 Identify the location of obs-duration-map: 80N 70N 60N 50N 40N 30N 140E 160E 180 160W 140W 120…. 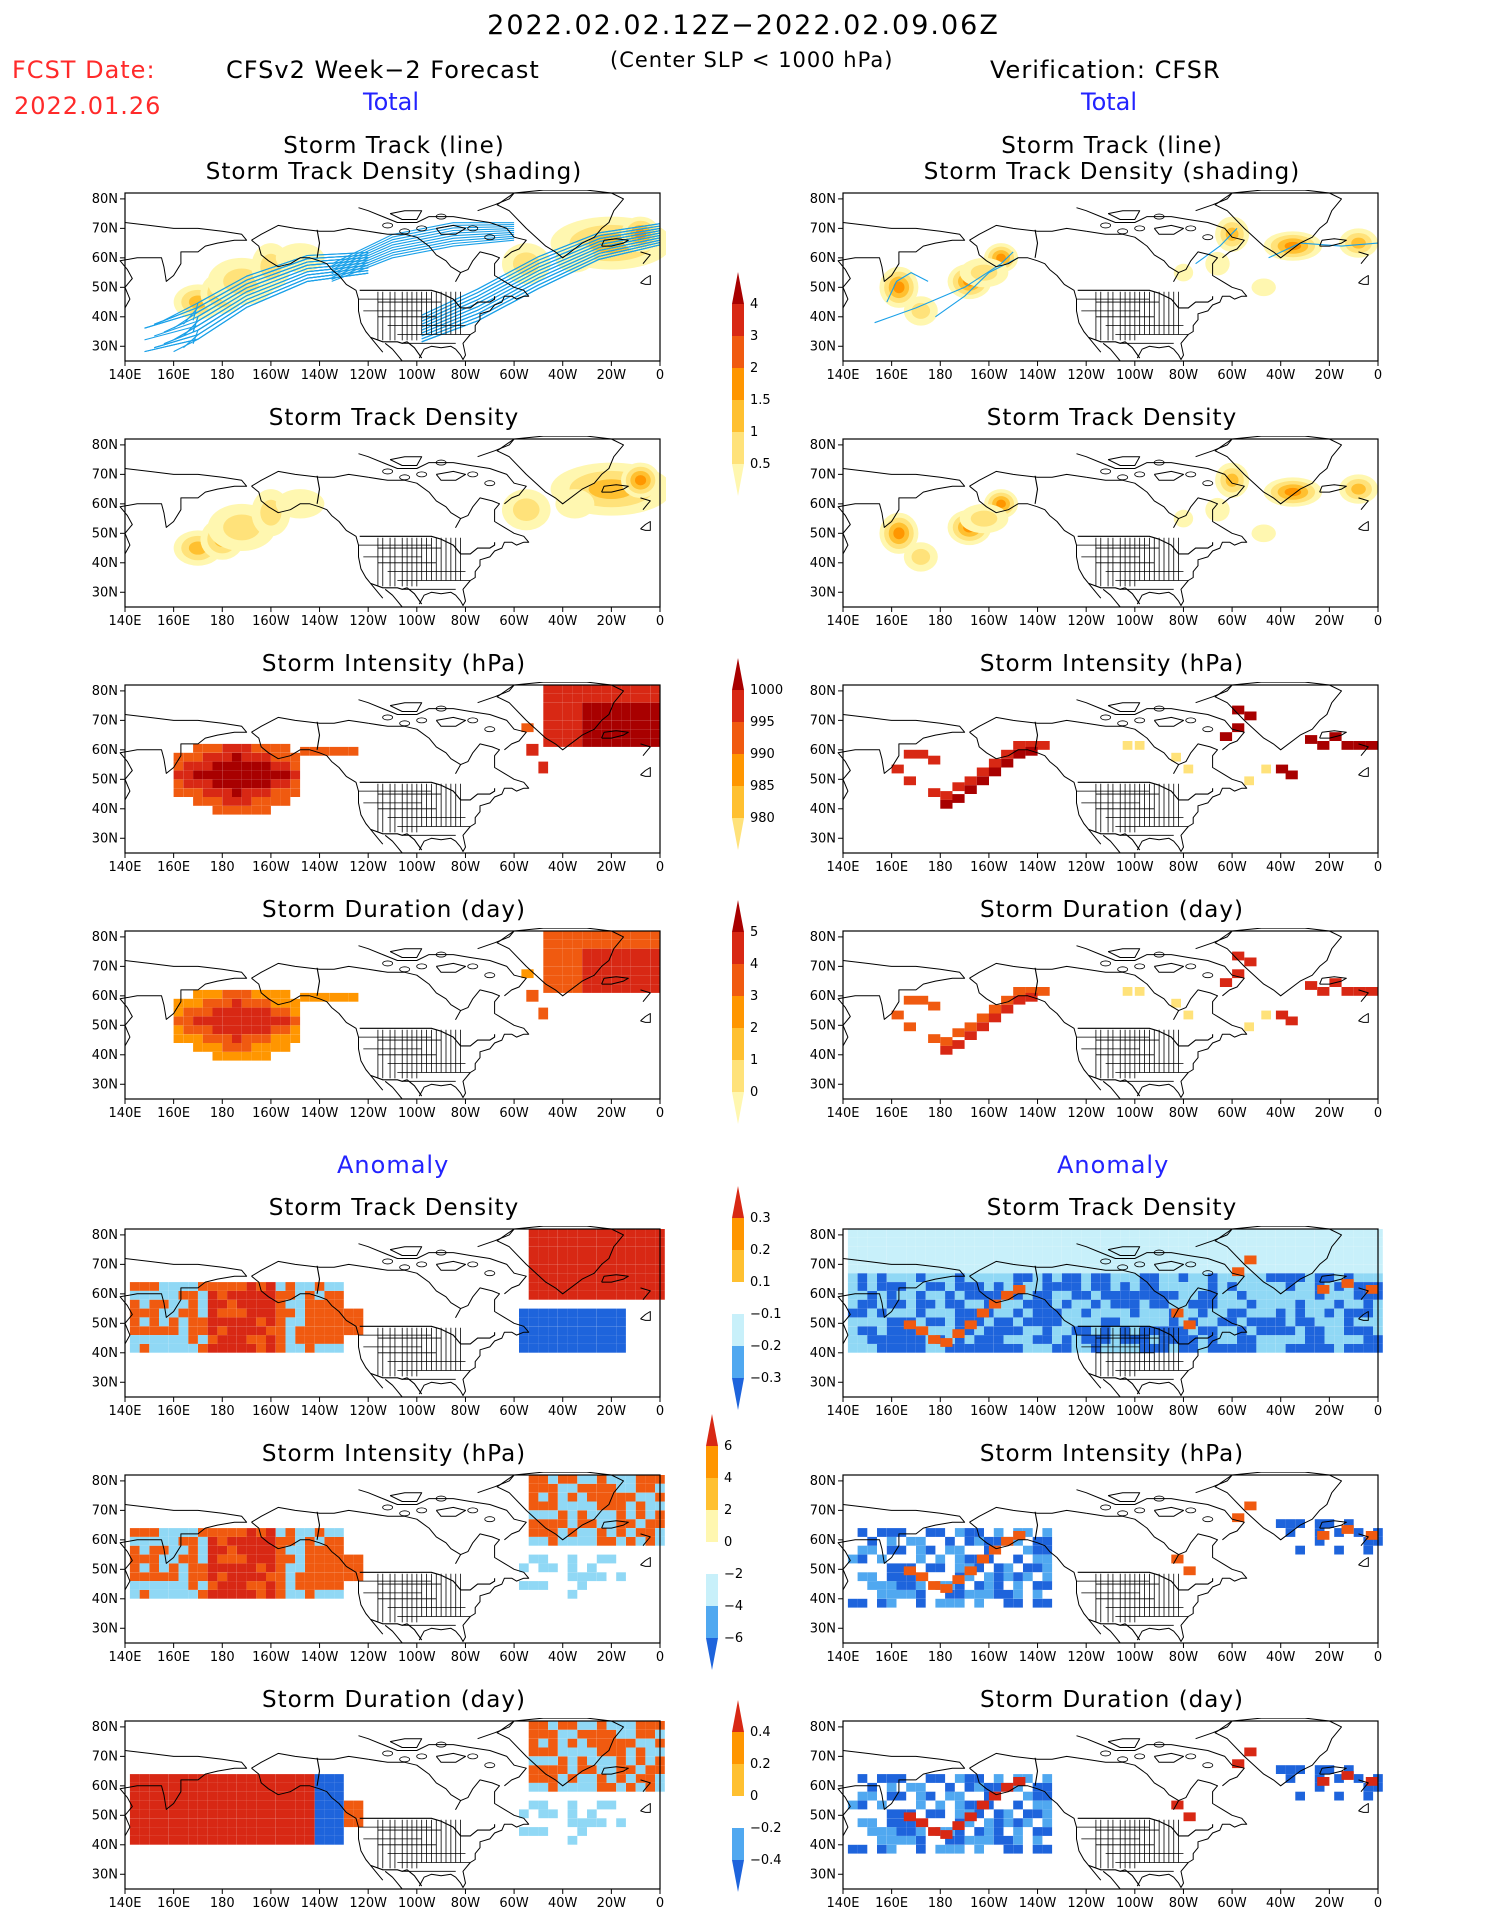
(1091, 1026).